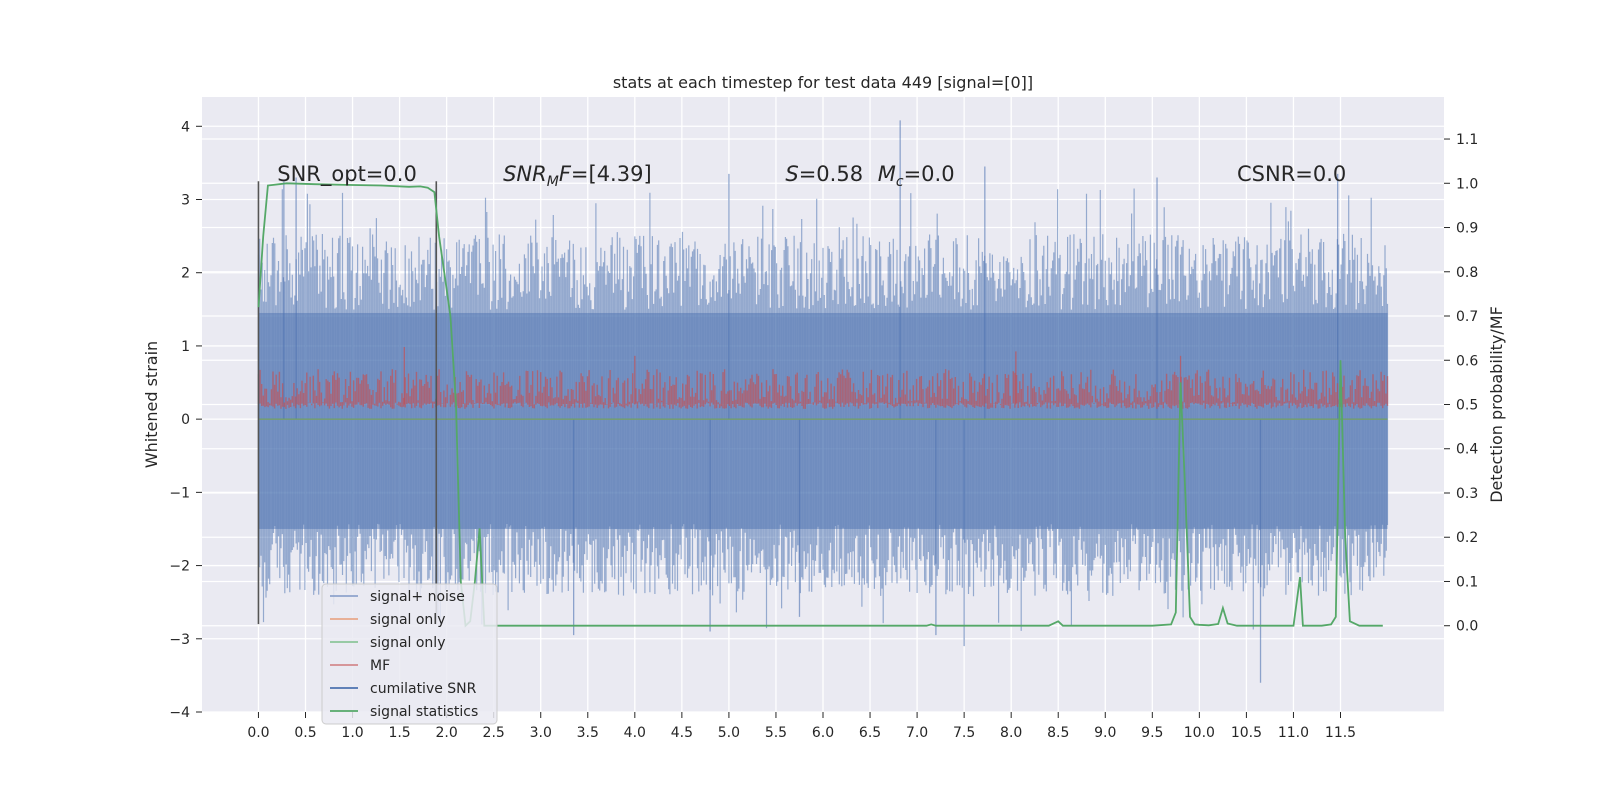  I want to click on y-tick-label: 0, so click(185, 420).